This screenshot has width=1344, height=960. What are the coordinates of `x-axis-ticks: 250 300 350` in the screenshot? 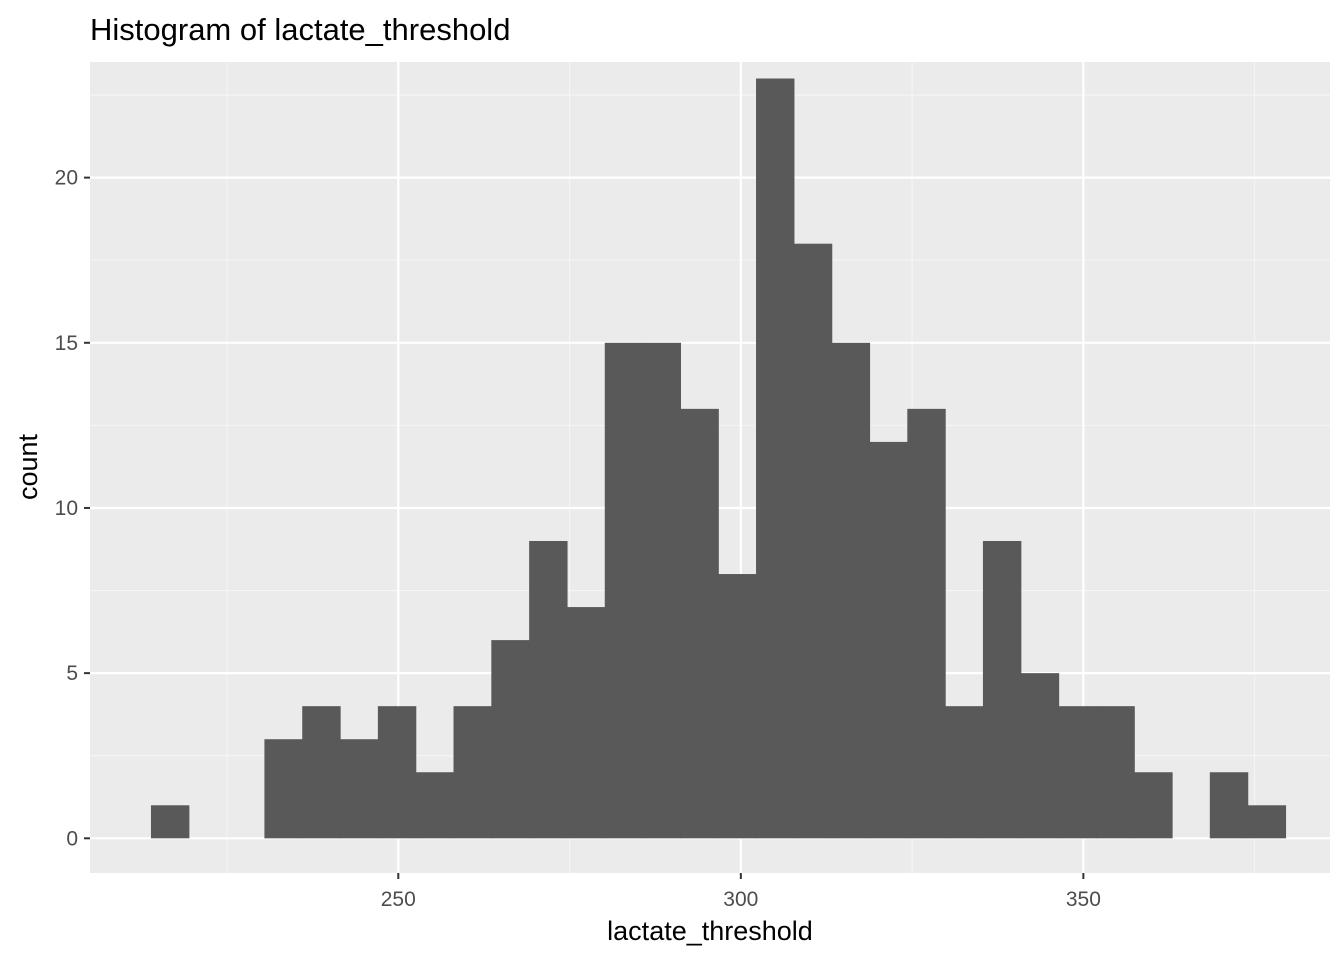 It's located at (741, 892).